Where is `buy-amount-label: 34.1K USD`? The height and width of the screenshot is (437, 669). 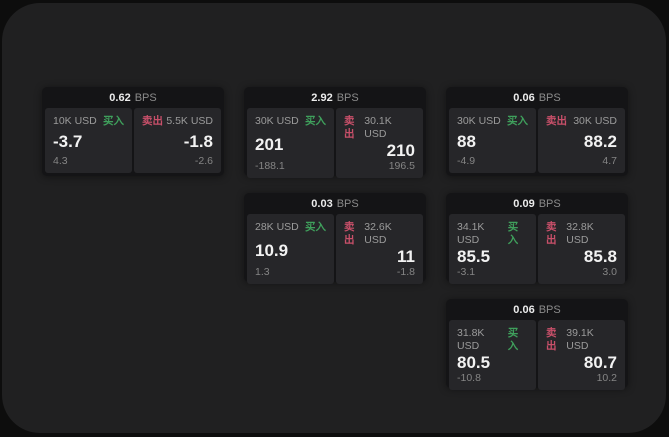 buy-amount-label: 34.1K USD is located at coordinates (471, 233).